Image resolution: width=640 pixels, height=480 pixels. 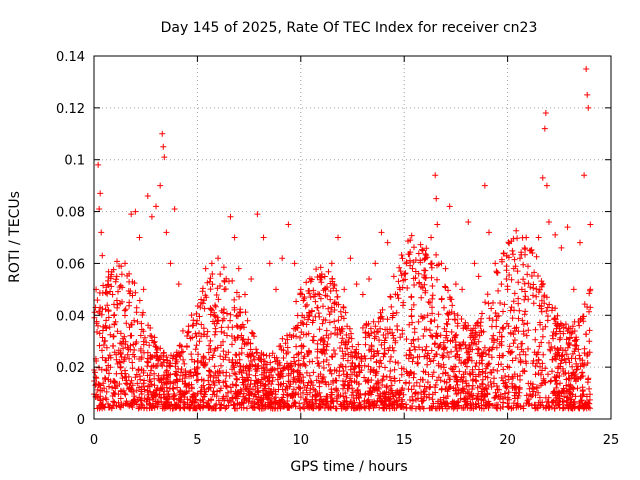 What do you see at coordinates (70, 109) in the screenshot?
I see `y-tick-label: 0.12` at bounding box center [70, 109].